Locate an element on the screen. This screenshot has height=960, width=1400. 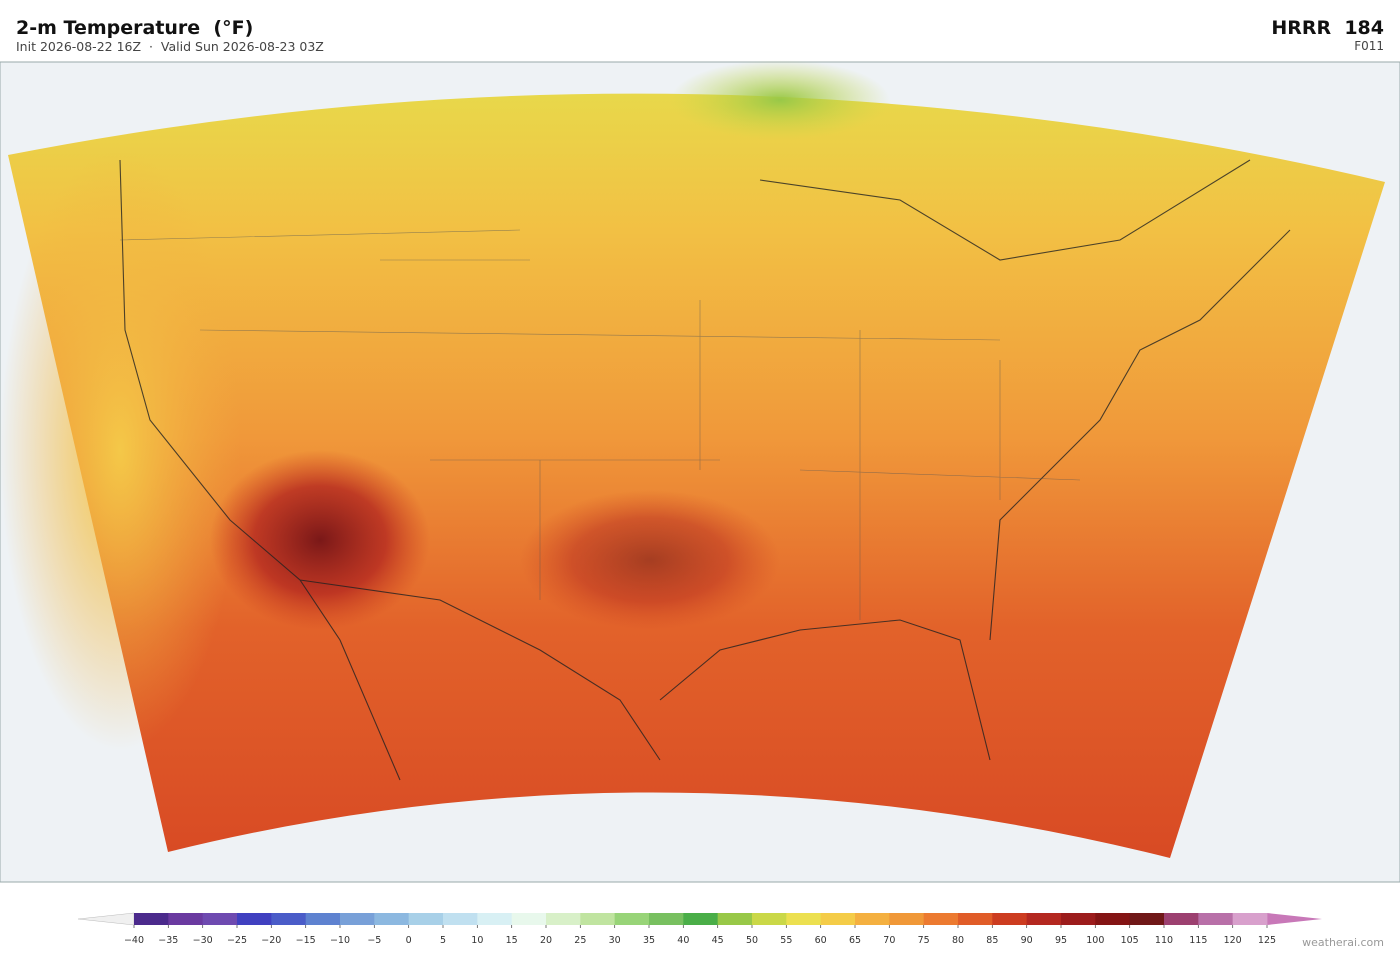
colorbar-tick-label: −20 is located at coordinates (271, 940).